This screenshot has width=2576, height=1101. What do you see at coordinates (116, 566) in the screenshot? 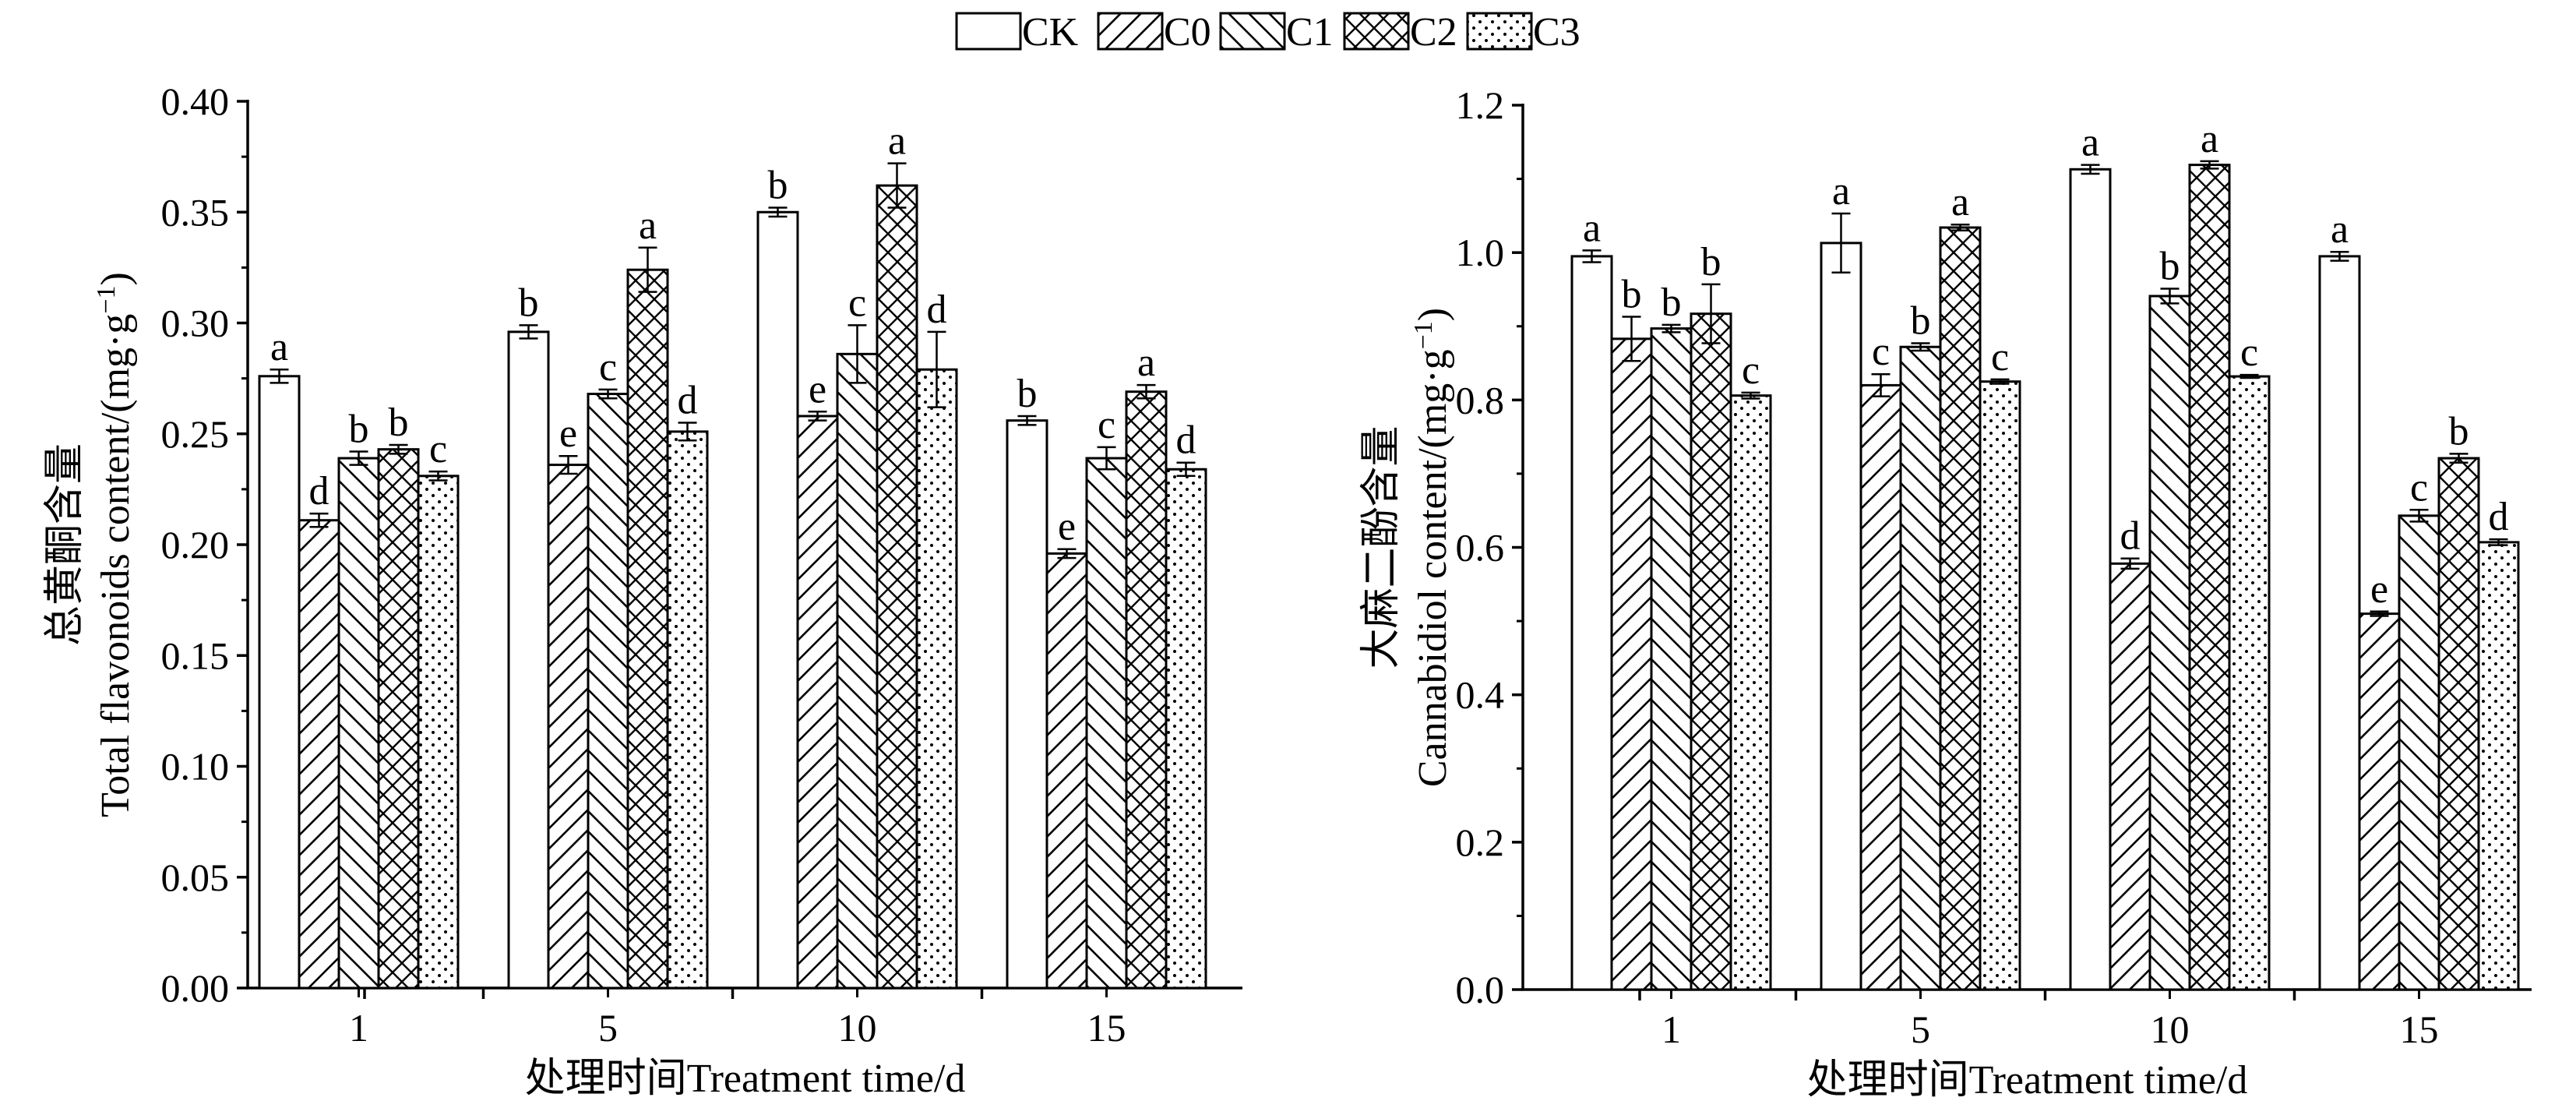
I see `y-axis-title-en-main: Total flavonoids content/(mg·g` at bounding box center [116, 566].